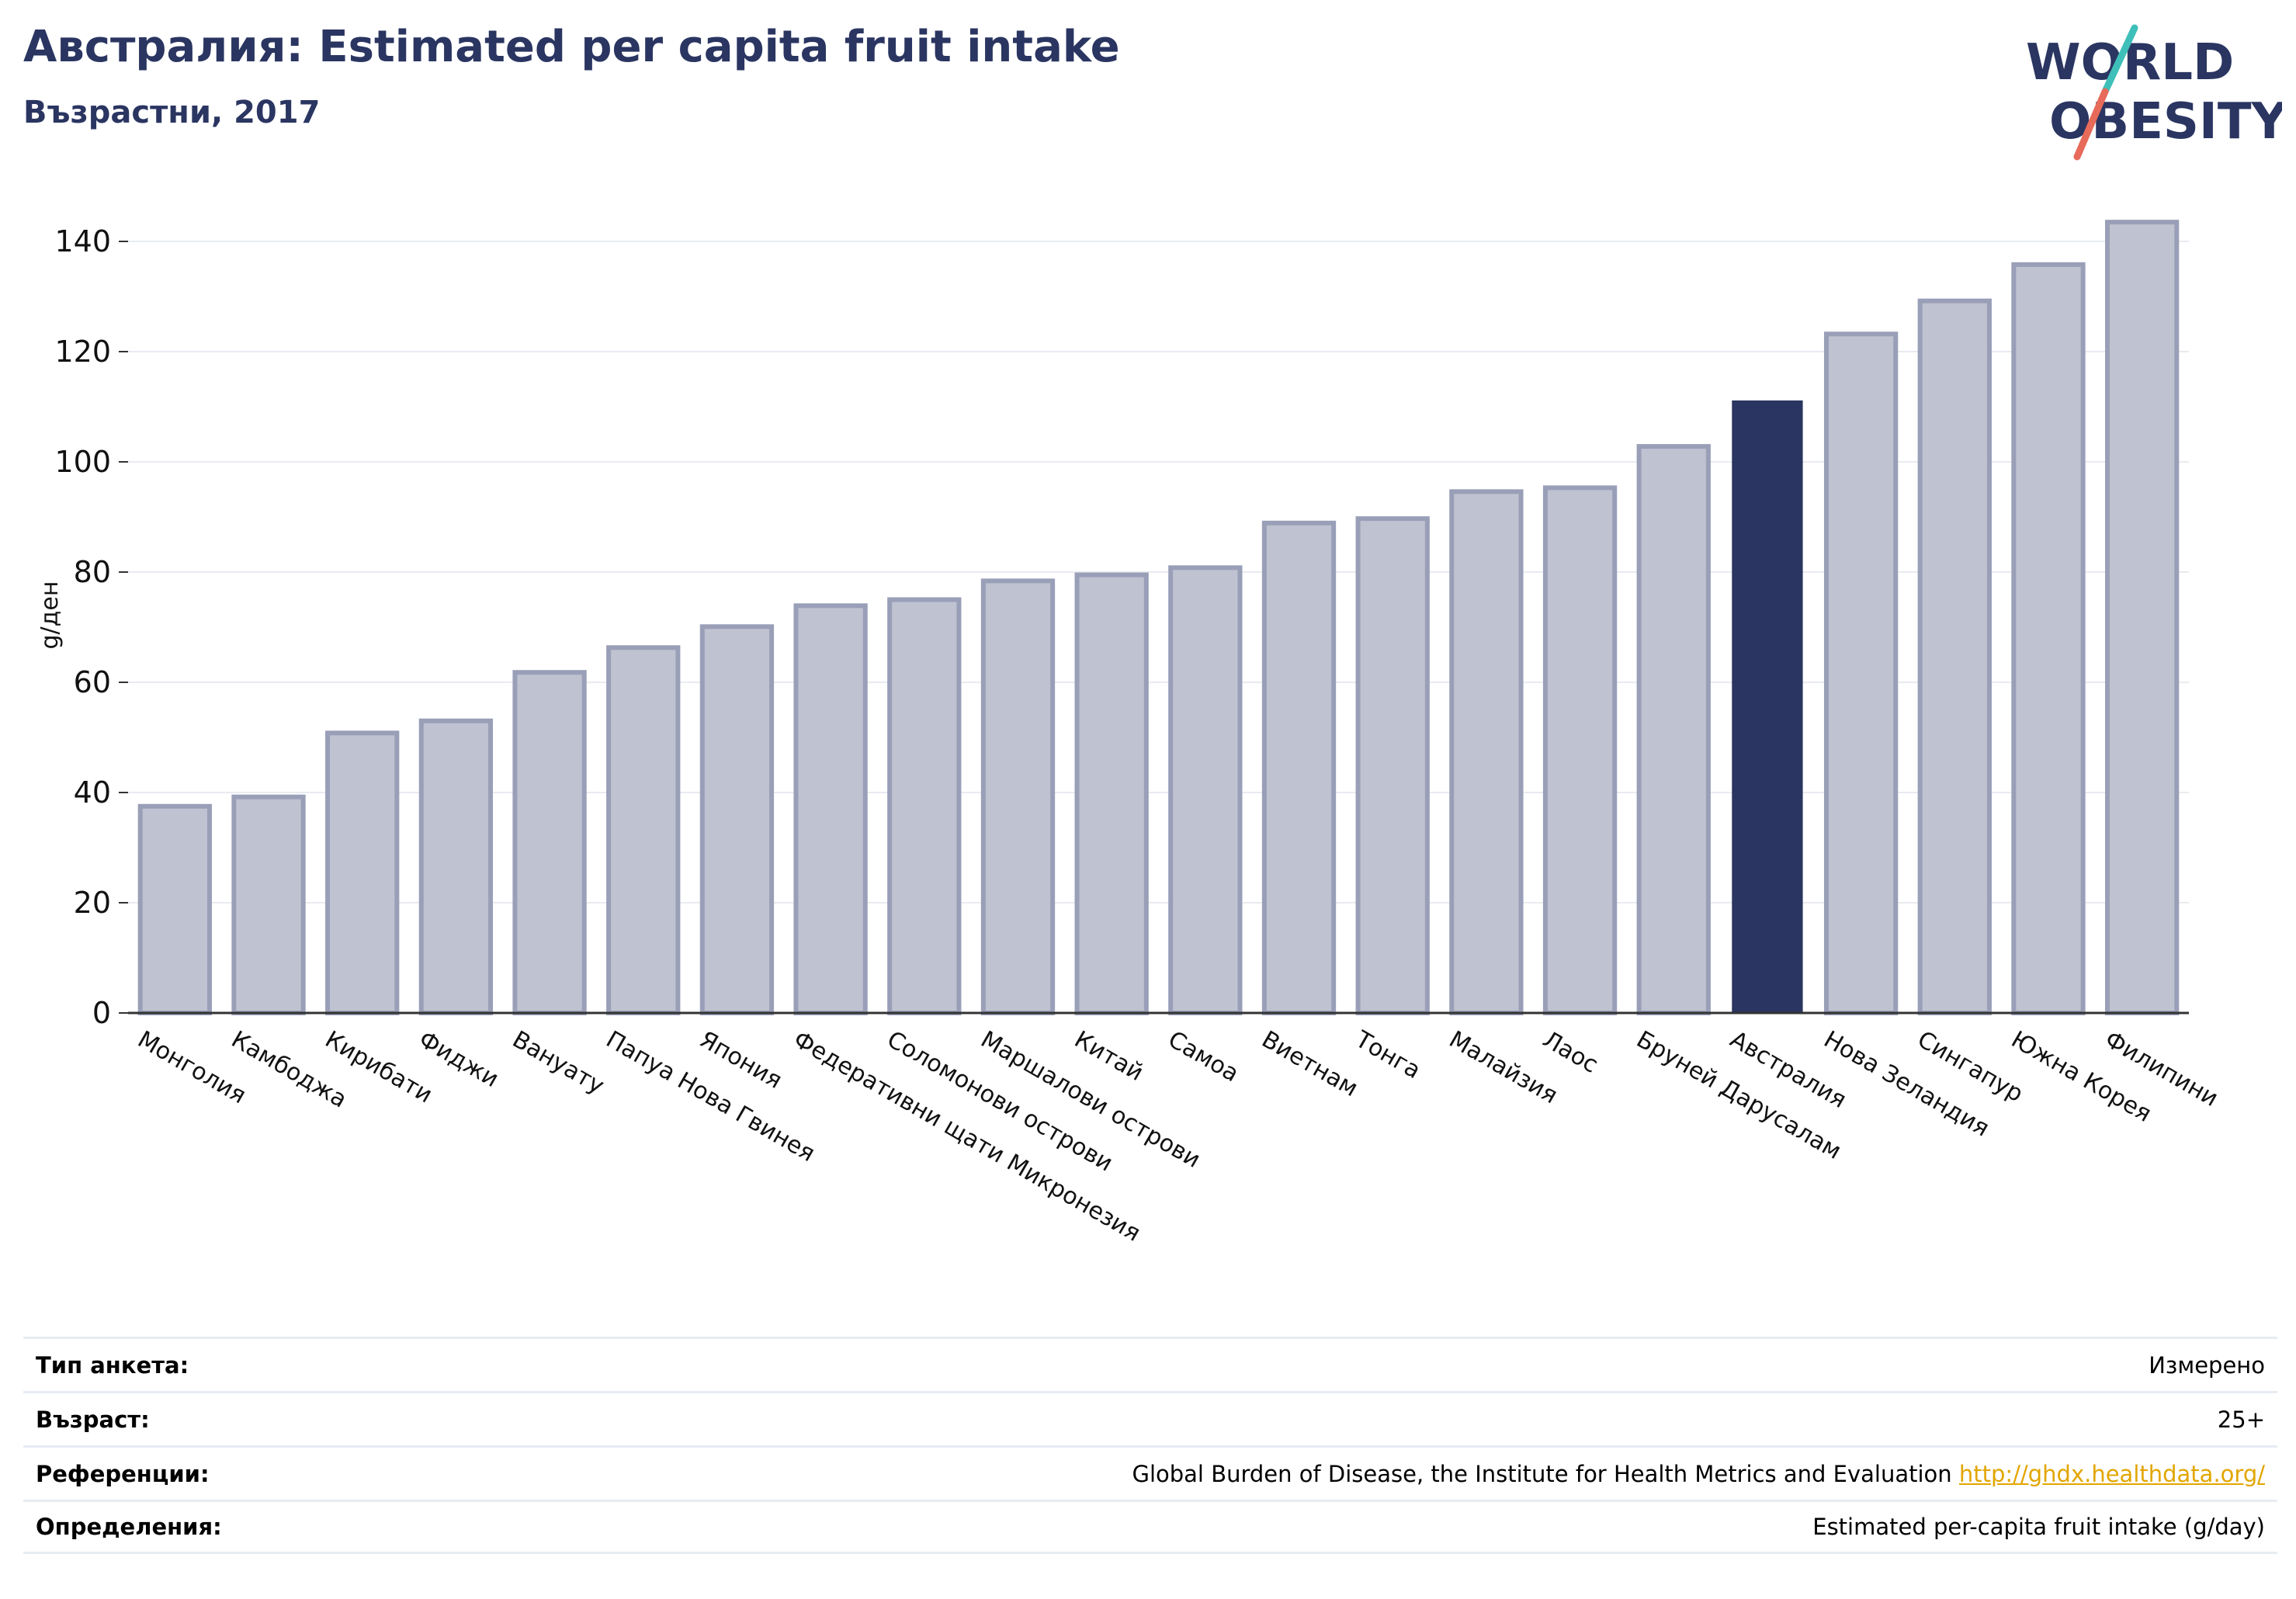 This screenshot has width=2296, height=1599. What do you see at coordinates (1150, 1364) in the screenshot?
I see `info-row-survey-type: Тип анкета: Измерено` at bounding box center [1150, 1364].